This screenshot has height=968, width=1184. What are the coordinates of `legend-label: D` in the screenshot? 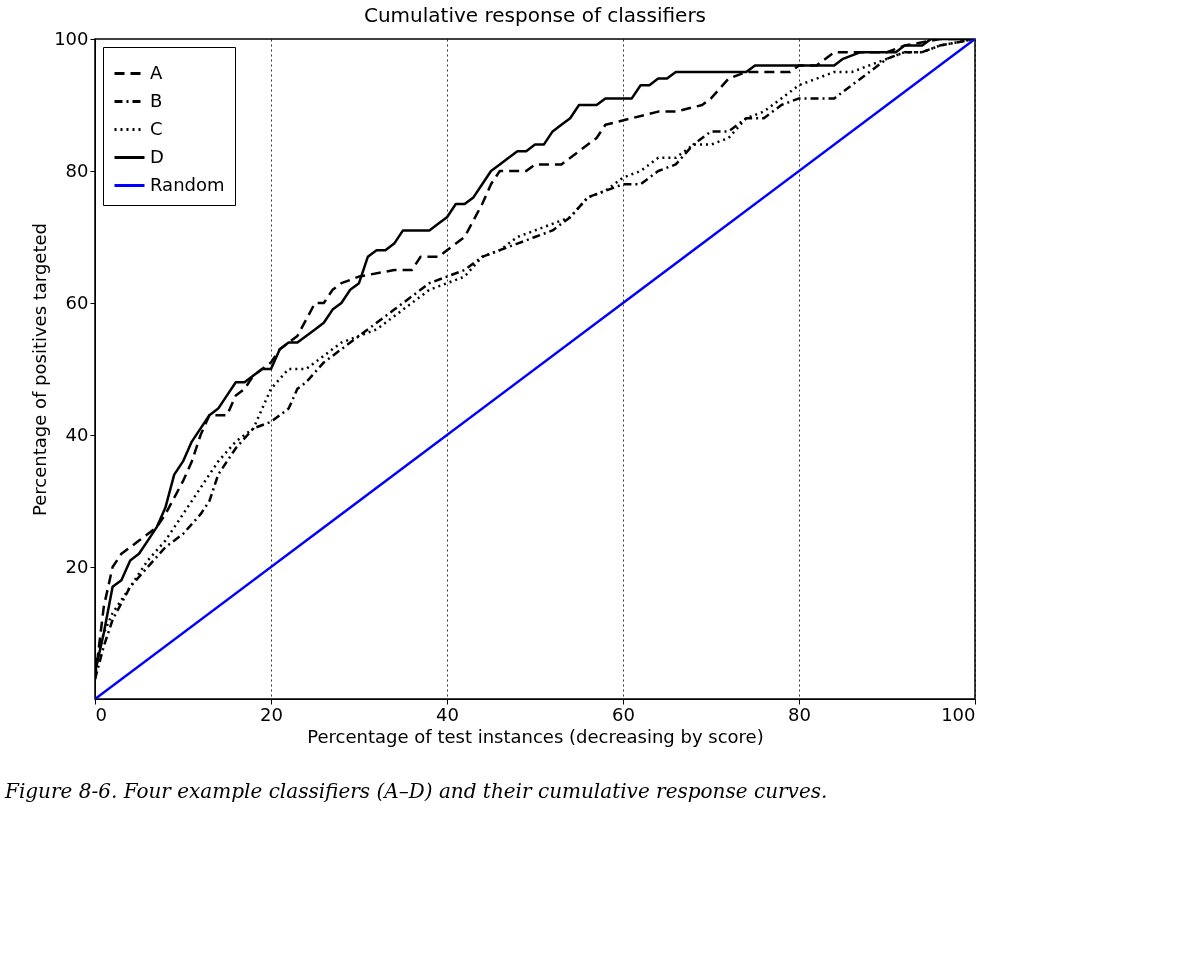 It's located at (157, 156).